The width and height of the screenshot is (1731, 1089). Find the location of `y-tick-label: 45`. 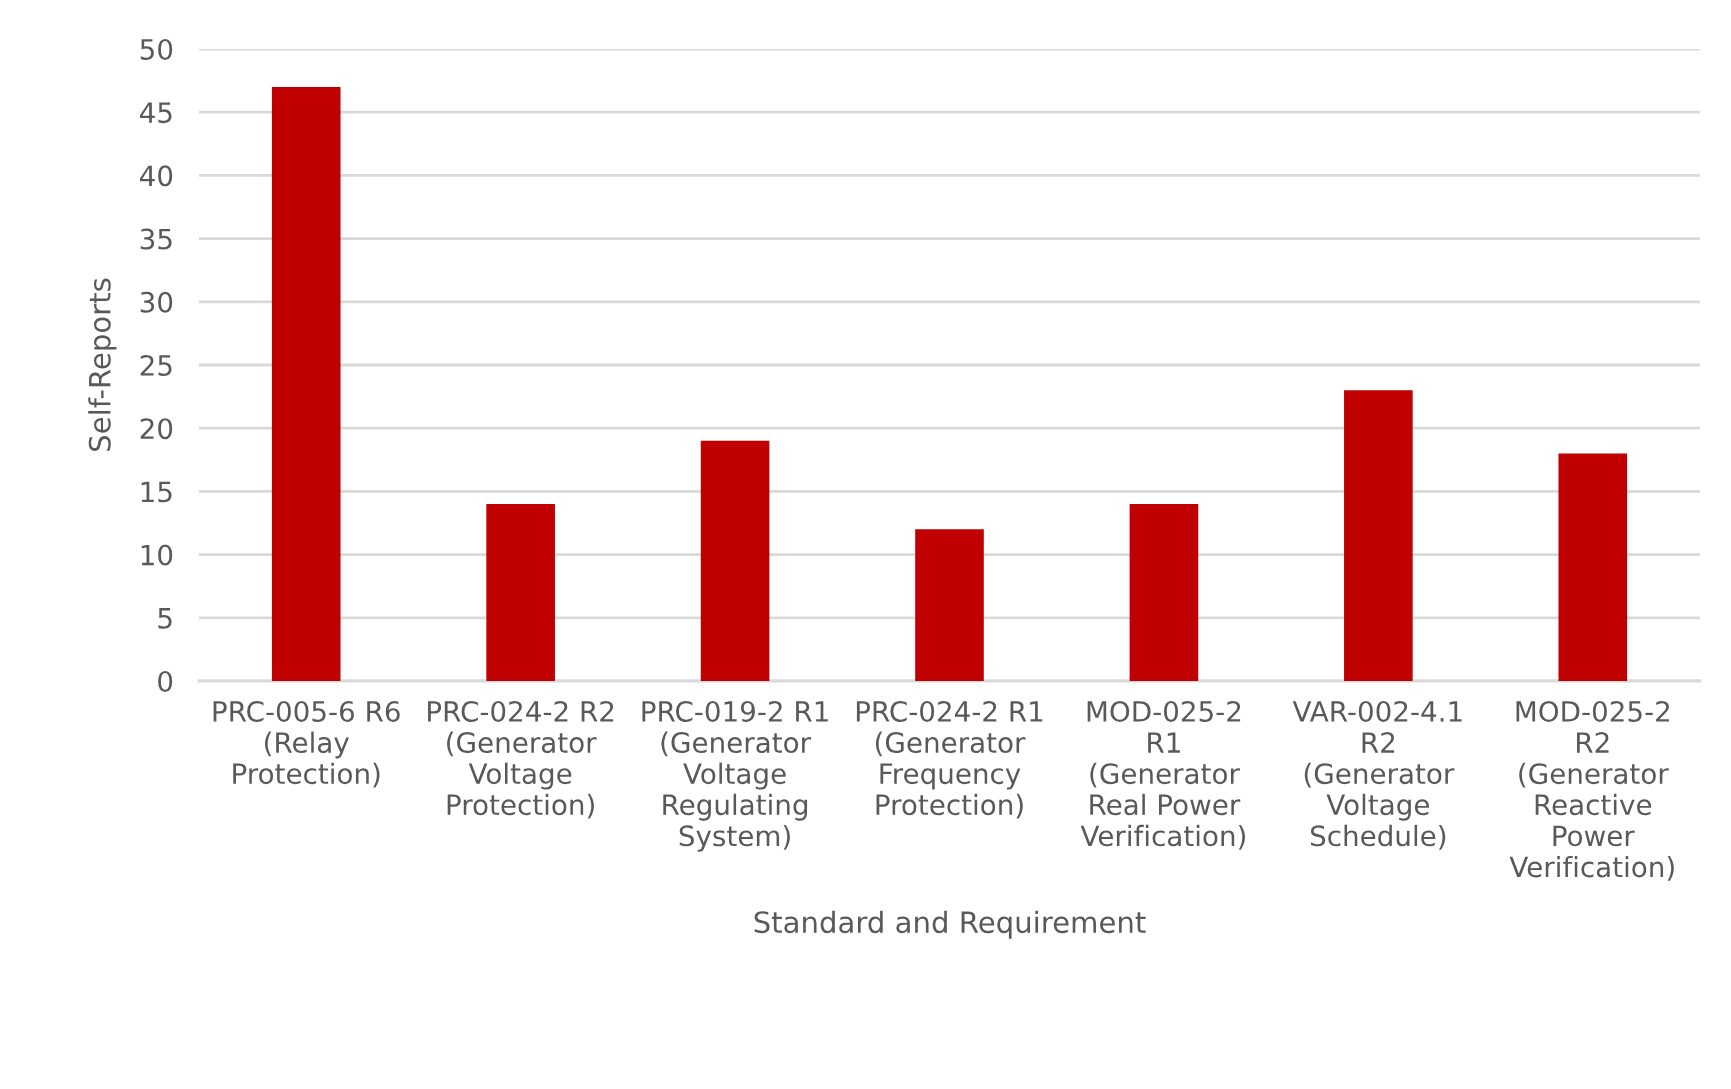

y-tick-label: 45 is located at coordinates (156, 113).